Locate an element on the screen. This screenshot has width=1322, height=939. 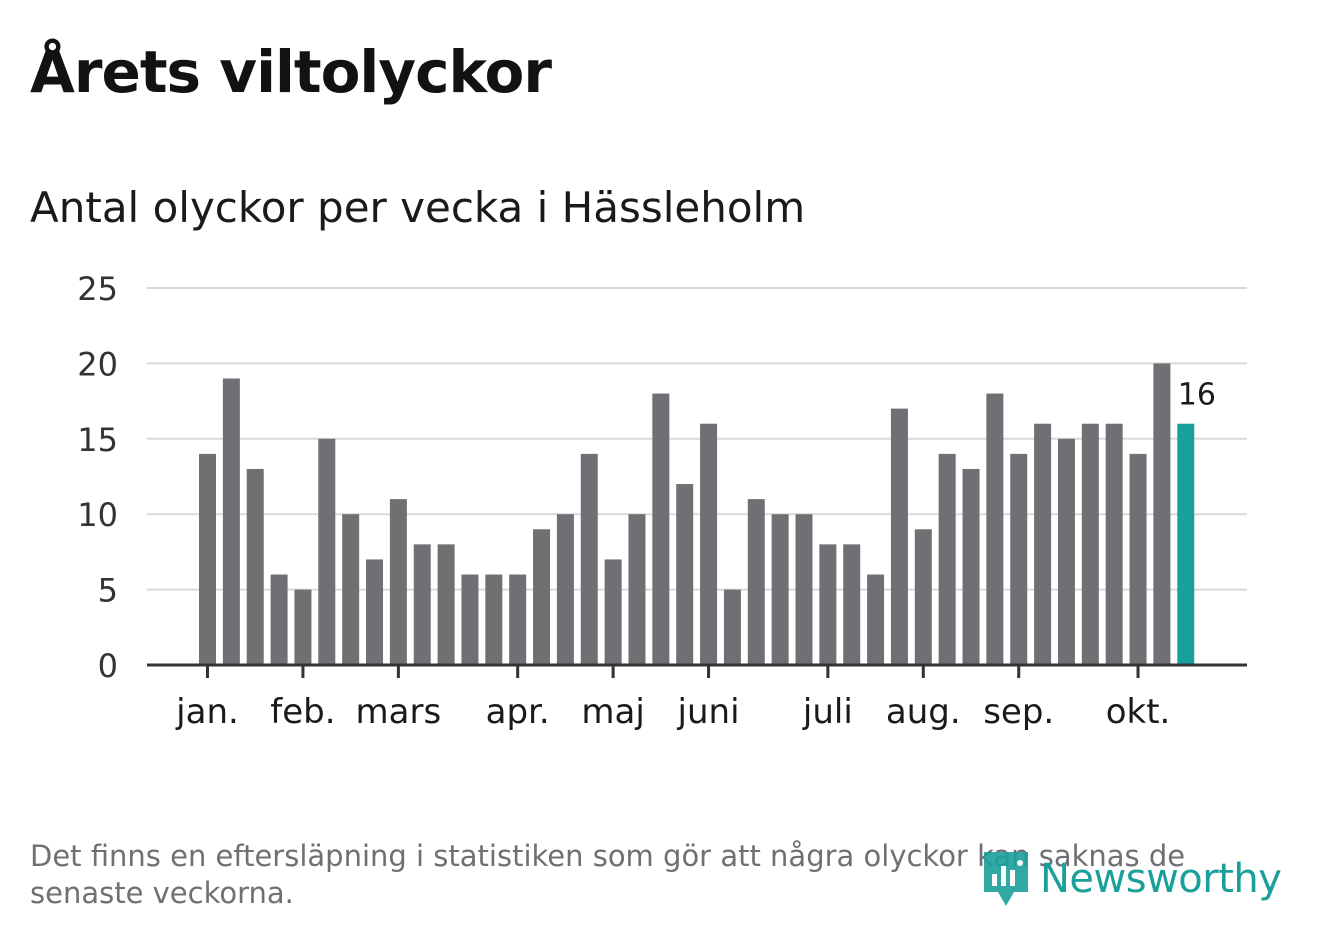
x-tick-label: mars is located at coordinates (399, 712).